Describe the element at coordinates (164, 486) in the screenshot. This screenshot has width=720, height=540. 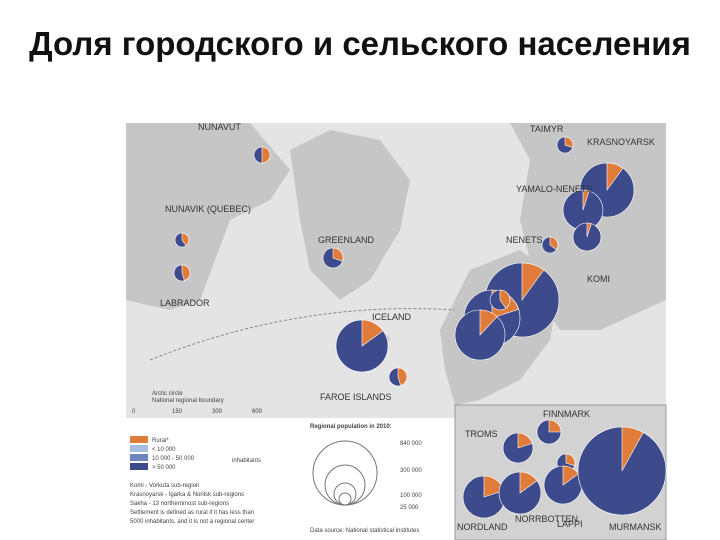
I see `legend-note: Komi - Vorkuta sub-region` at that location.